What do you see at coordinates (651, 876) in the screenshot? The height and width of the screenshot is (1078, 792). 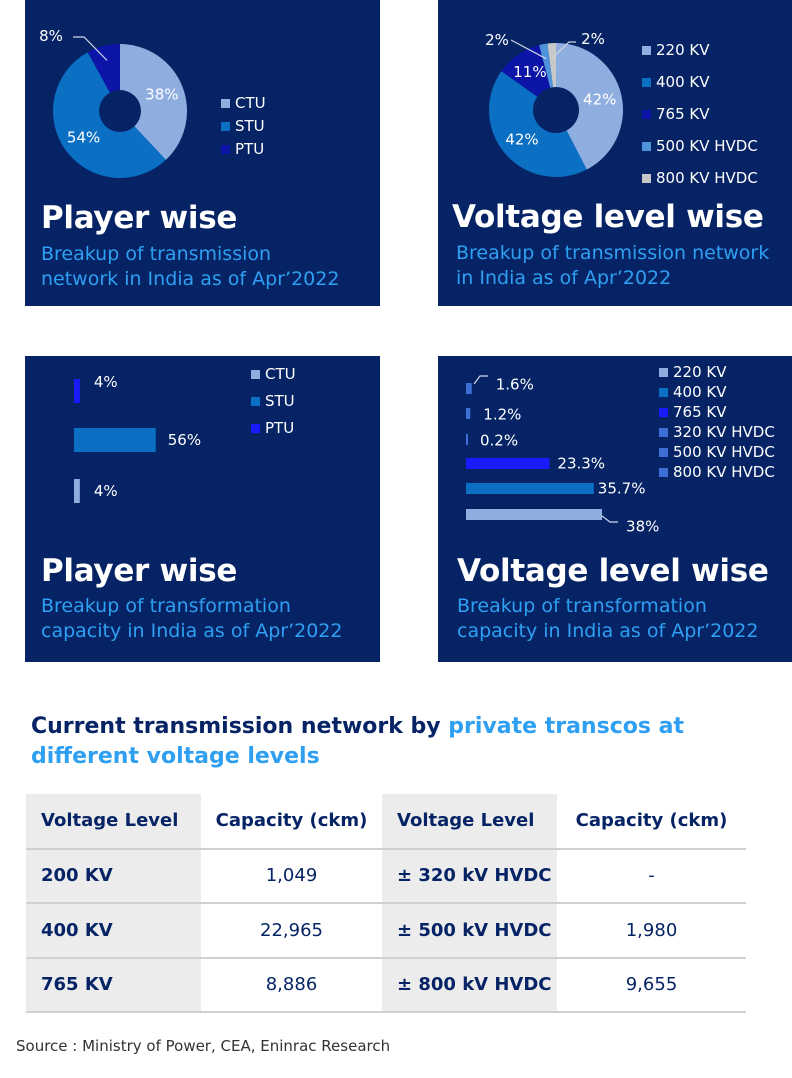 I see `table-cell: -` at bounding box center [651, 876].